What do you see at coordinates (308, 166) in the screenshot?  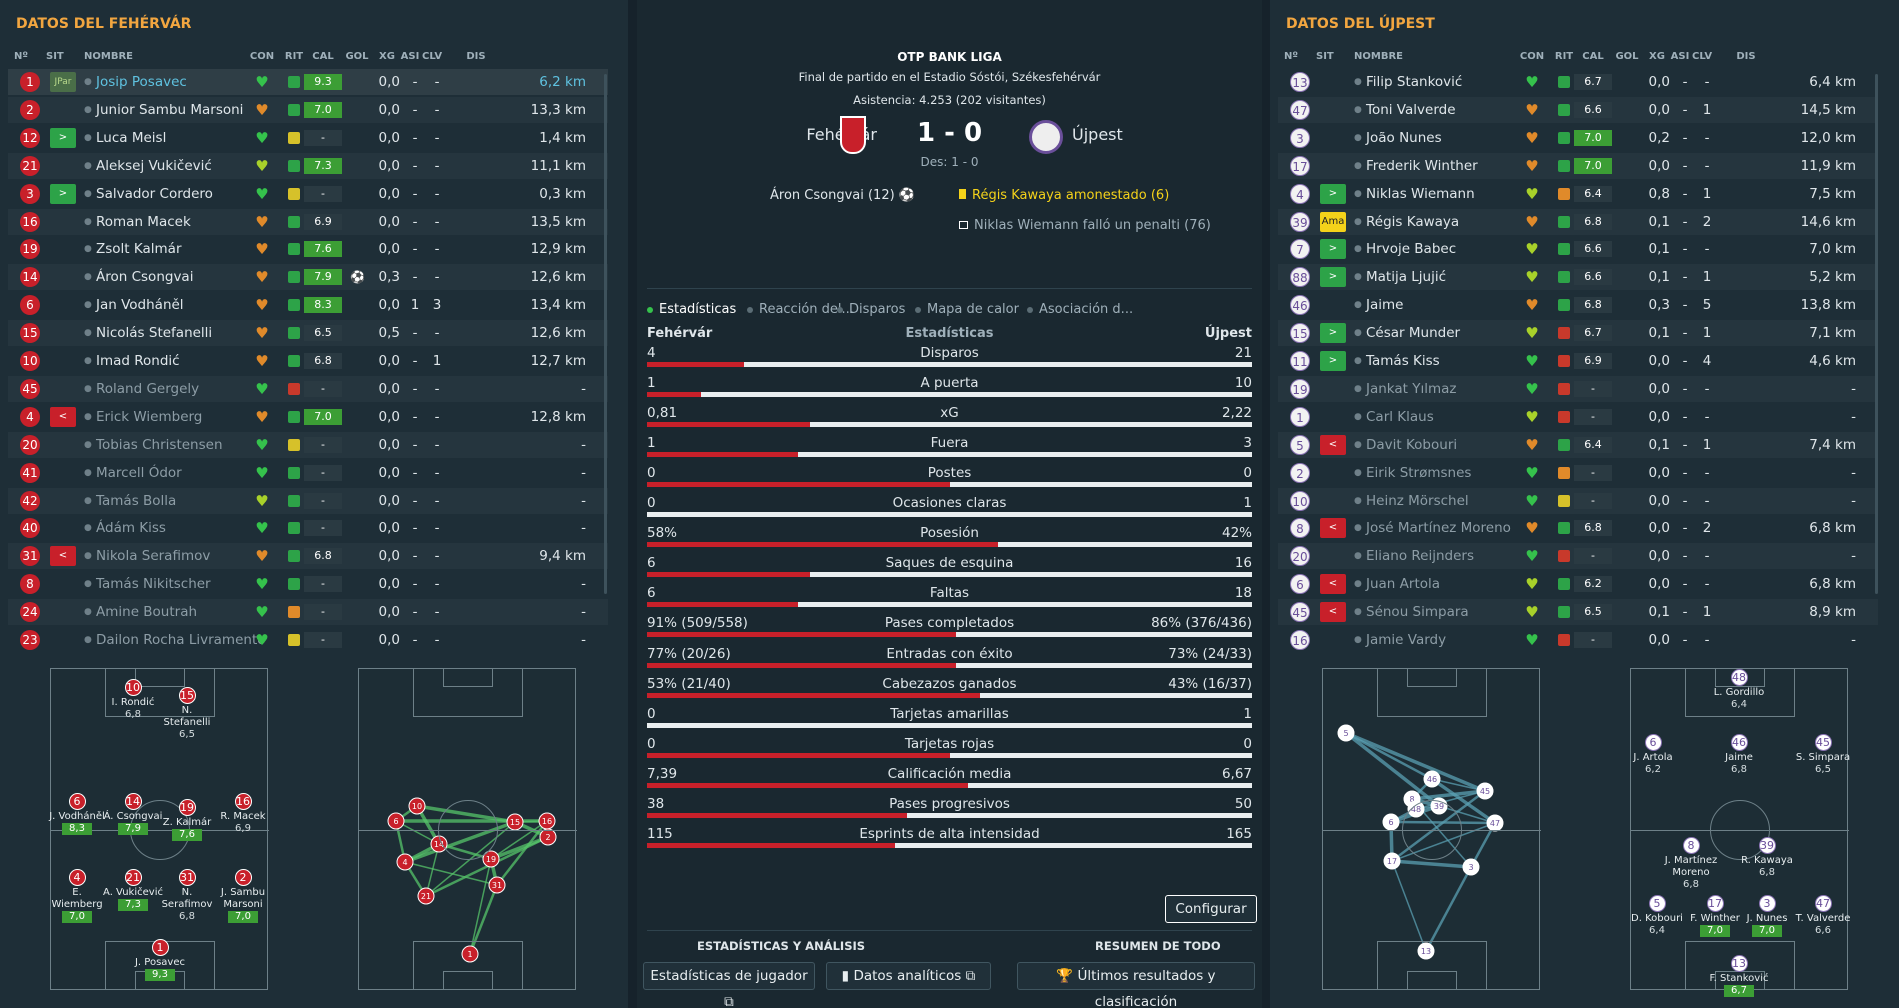 I see `player-row: 21 ● Aleksej Vukičević ♥ 7.3 0,0- -11,1 km` at bounding box center [308, 166].